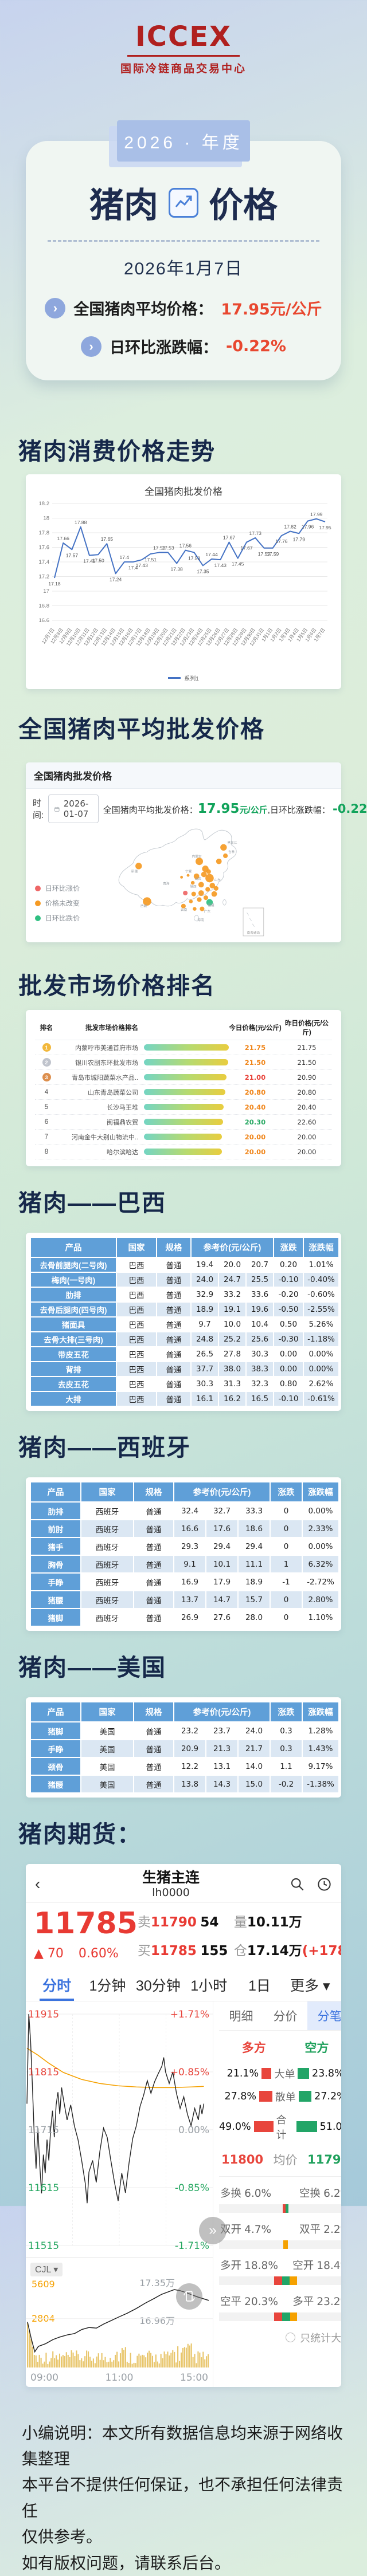  Describe the element at coordinates (57, 1985) in the screenshot. I see `tab-分时: 分时` at that location.